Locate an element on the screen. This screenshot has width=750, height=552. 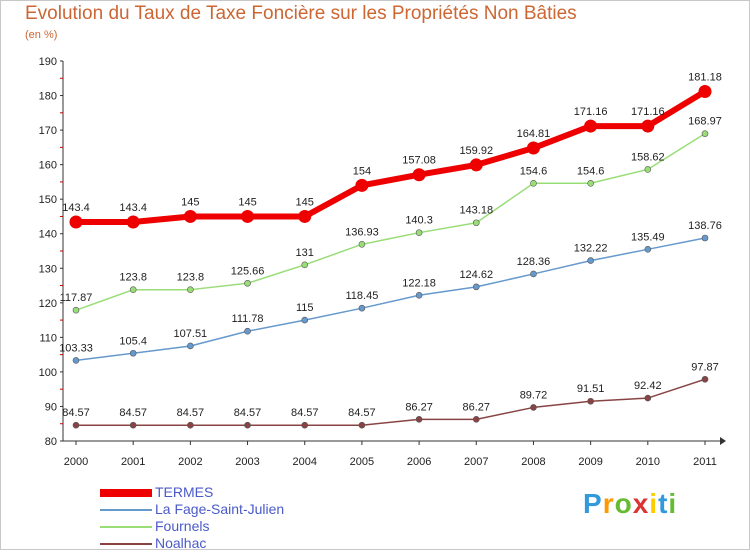
logo-letter: P is located at coordinates (593, 503).